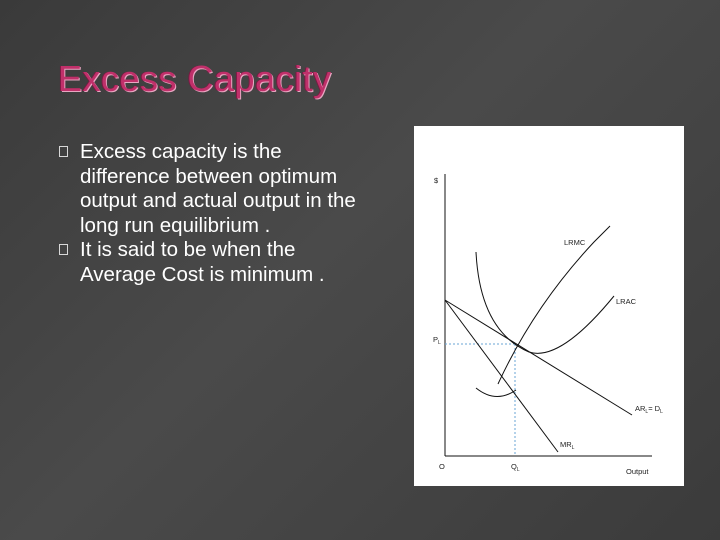  I want to click on price-label: PL, so click(437, 340).